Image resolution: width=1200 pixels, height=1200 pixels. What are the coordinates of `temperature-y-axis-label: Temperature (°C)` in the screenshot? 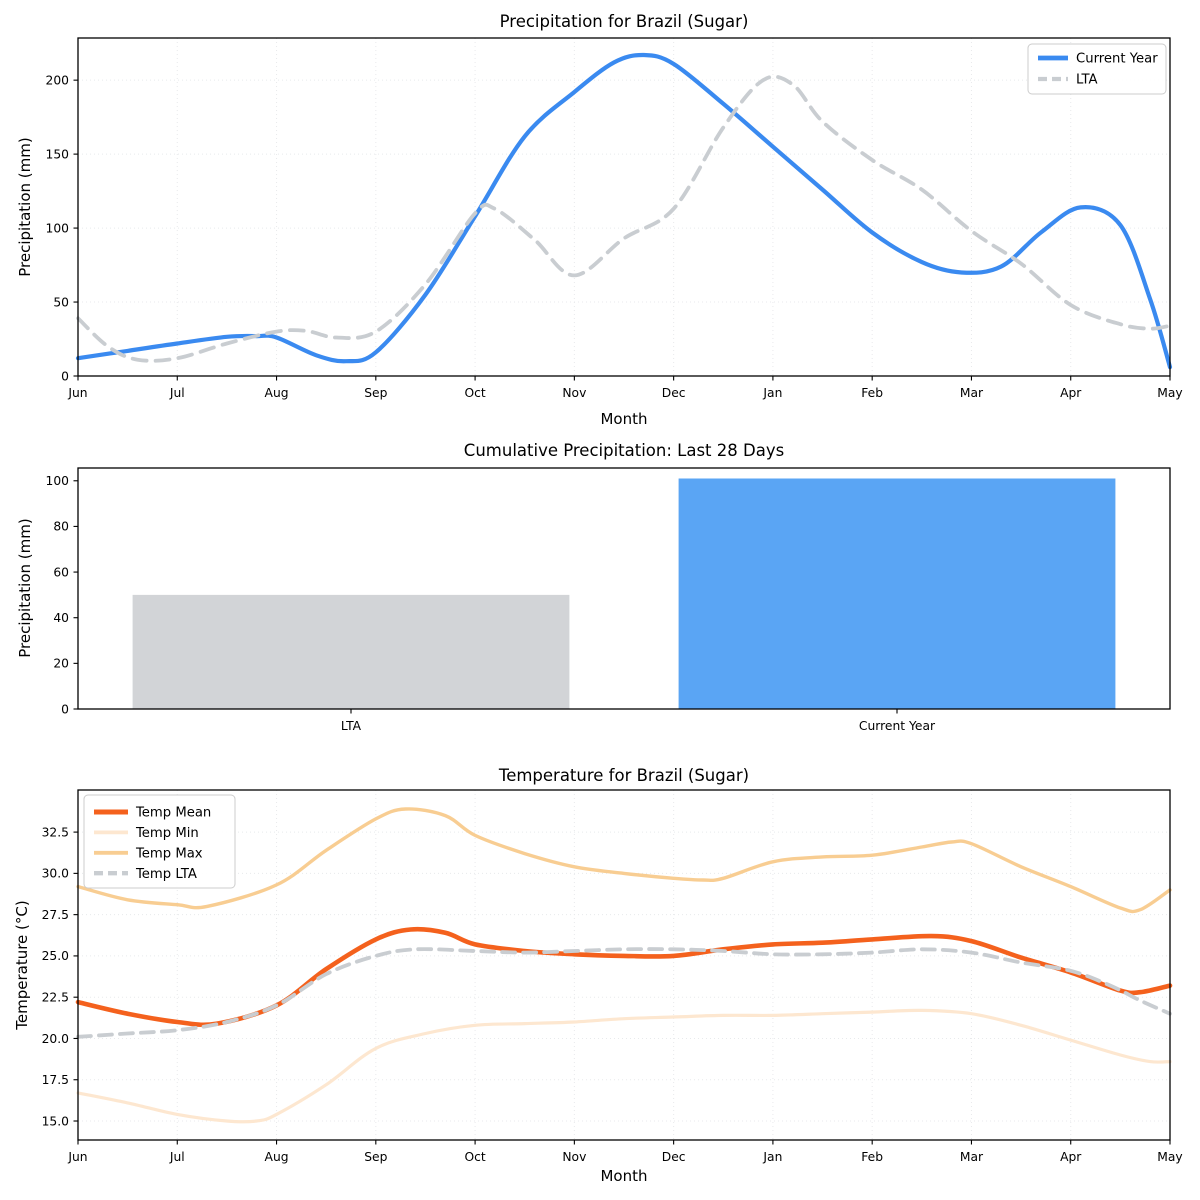 It's located at (22, 965).